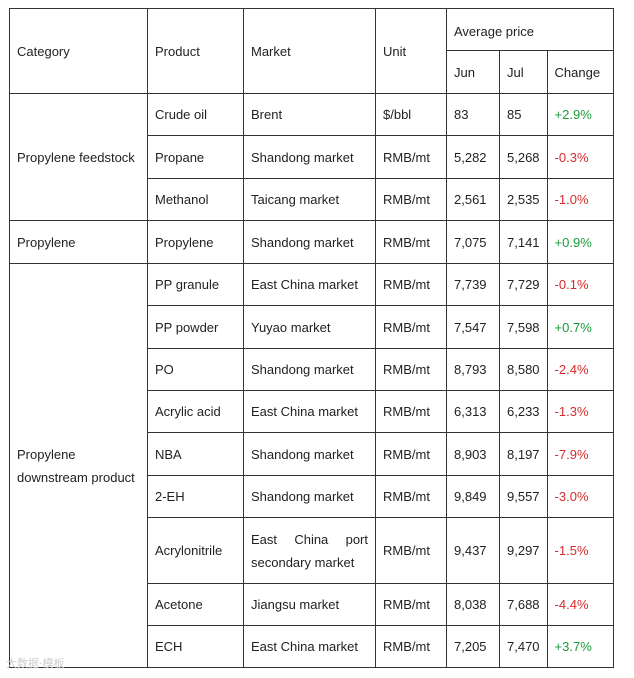  I want to click on jul-cell: 85, so click(523, 114).